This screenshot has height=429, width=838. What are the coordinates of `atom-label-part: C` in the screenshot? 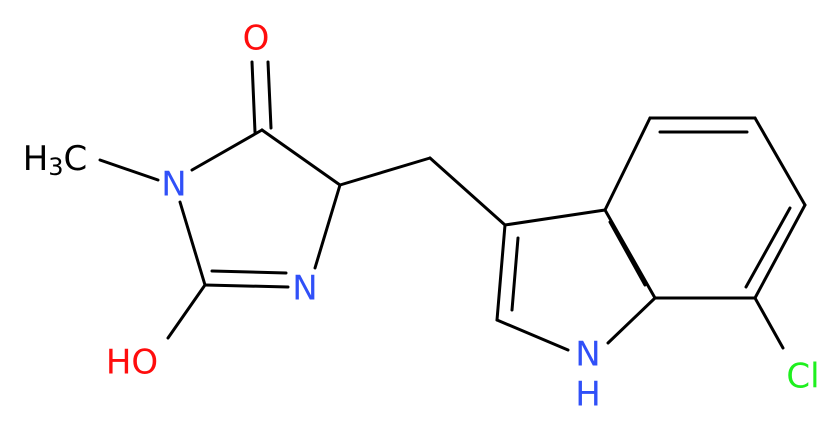 It's located at (76, 159).